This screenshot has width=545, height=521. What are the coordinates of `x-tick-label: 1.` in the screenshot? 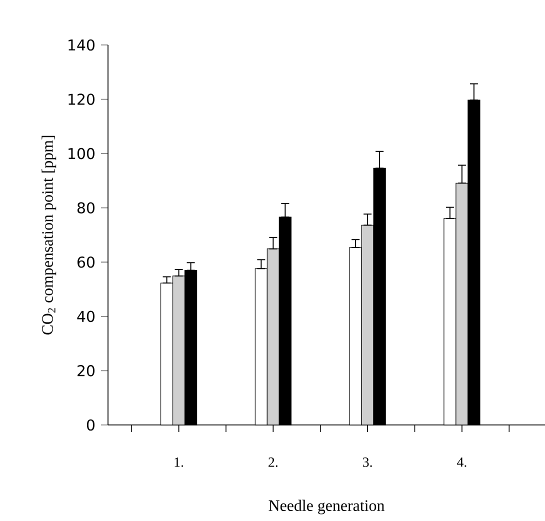 It's located at (179, 462).